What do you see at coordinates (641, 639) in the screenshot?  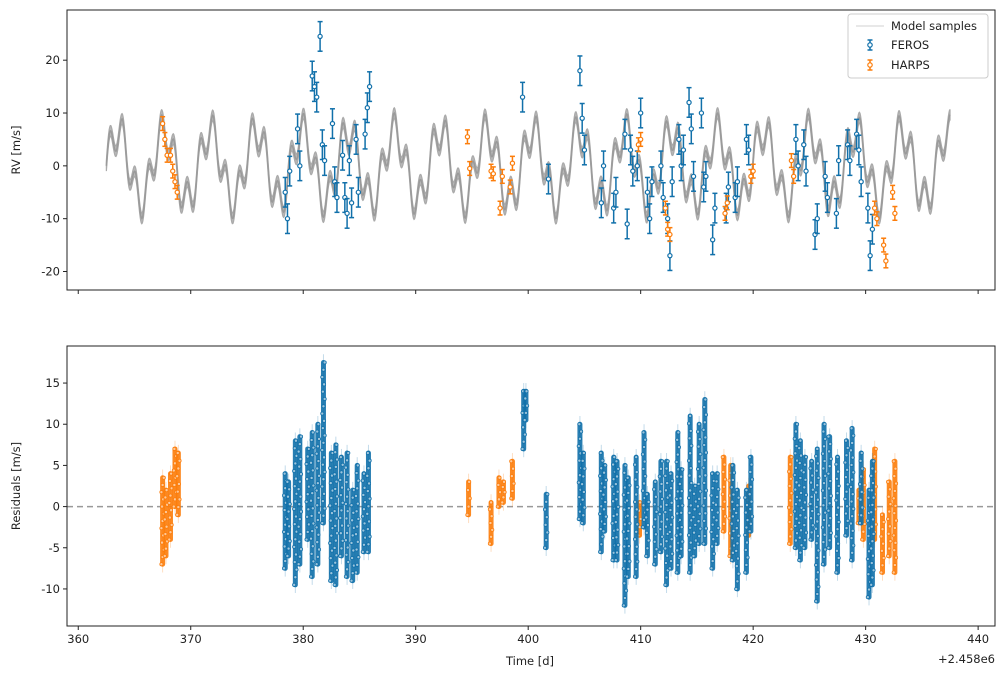 I see `residuals-xtick-label: 410` at bounding box center [641, 639].